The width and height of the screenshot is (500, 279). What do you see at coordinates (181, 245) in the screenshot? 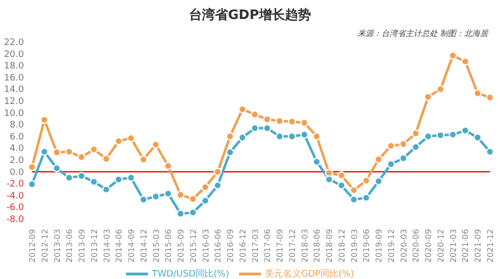
I see `x-tick-label: 2015-09` at bounding box center [181, 245].